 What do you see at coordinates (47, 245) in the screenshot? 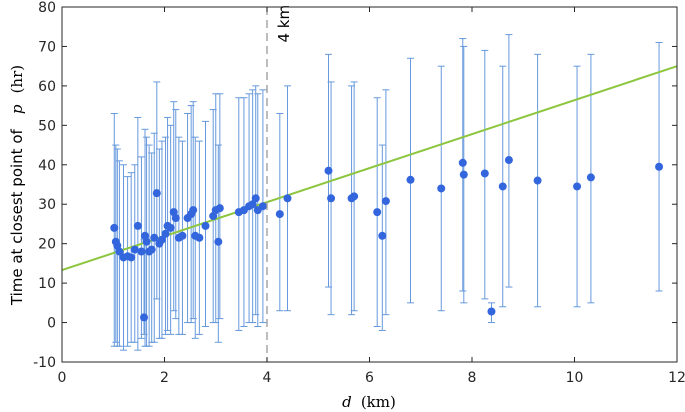
I see `y-tick-label: 20` at bounding box center [47, 245].